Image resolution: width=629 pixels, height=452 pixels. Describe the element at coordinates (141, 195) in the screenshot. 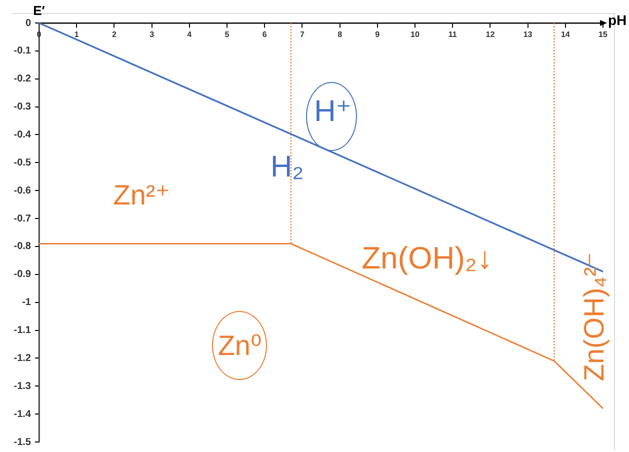

I see `annotation: Zn²⁺` at that location.